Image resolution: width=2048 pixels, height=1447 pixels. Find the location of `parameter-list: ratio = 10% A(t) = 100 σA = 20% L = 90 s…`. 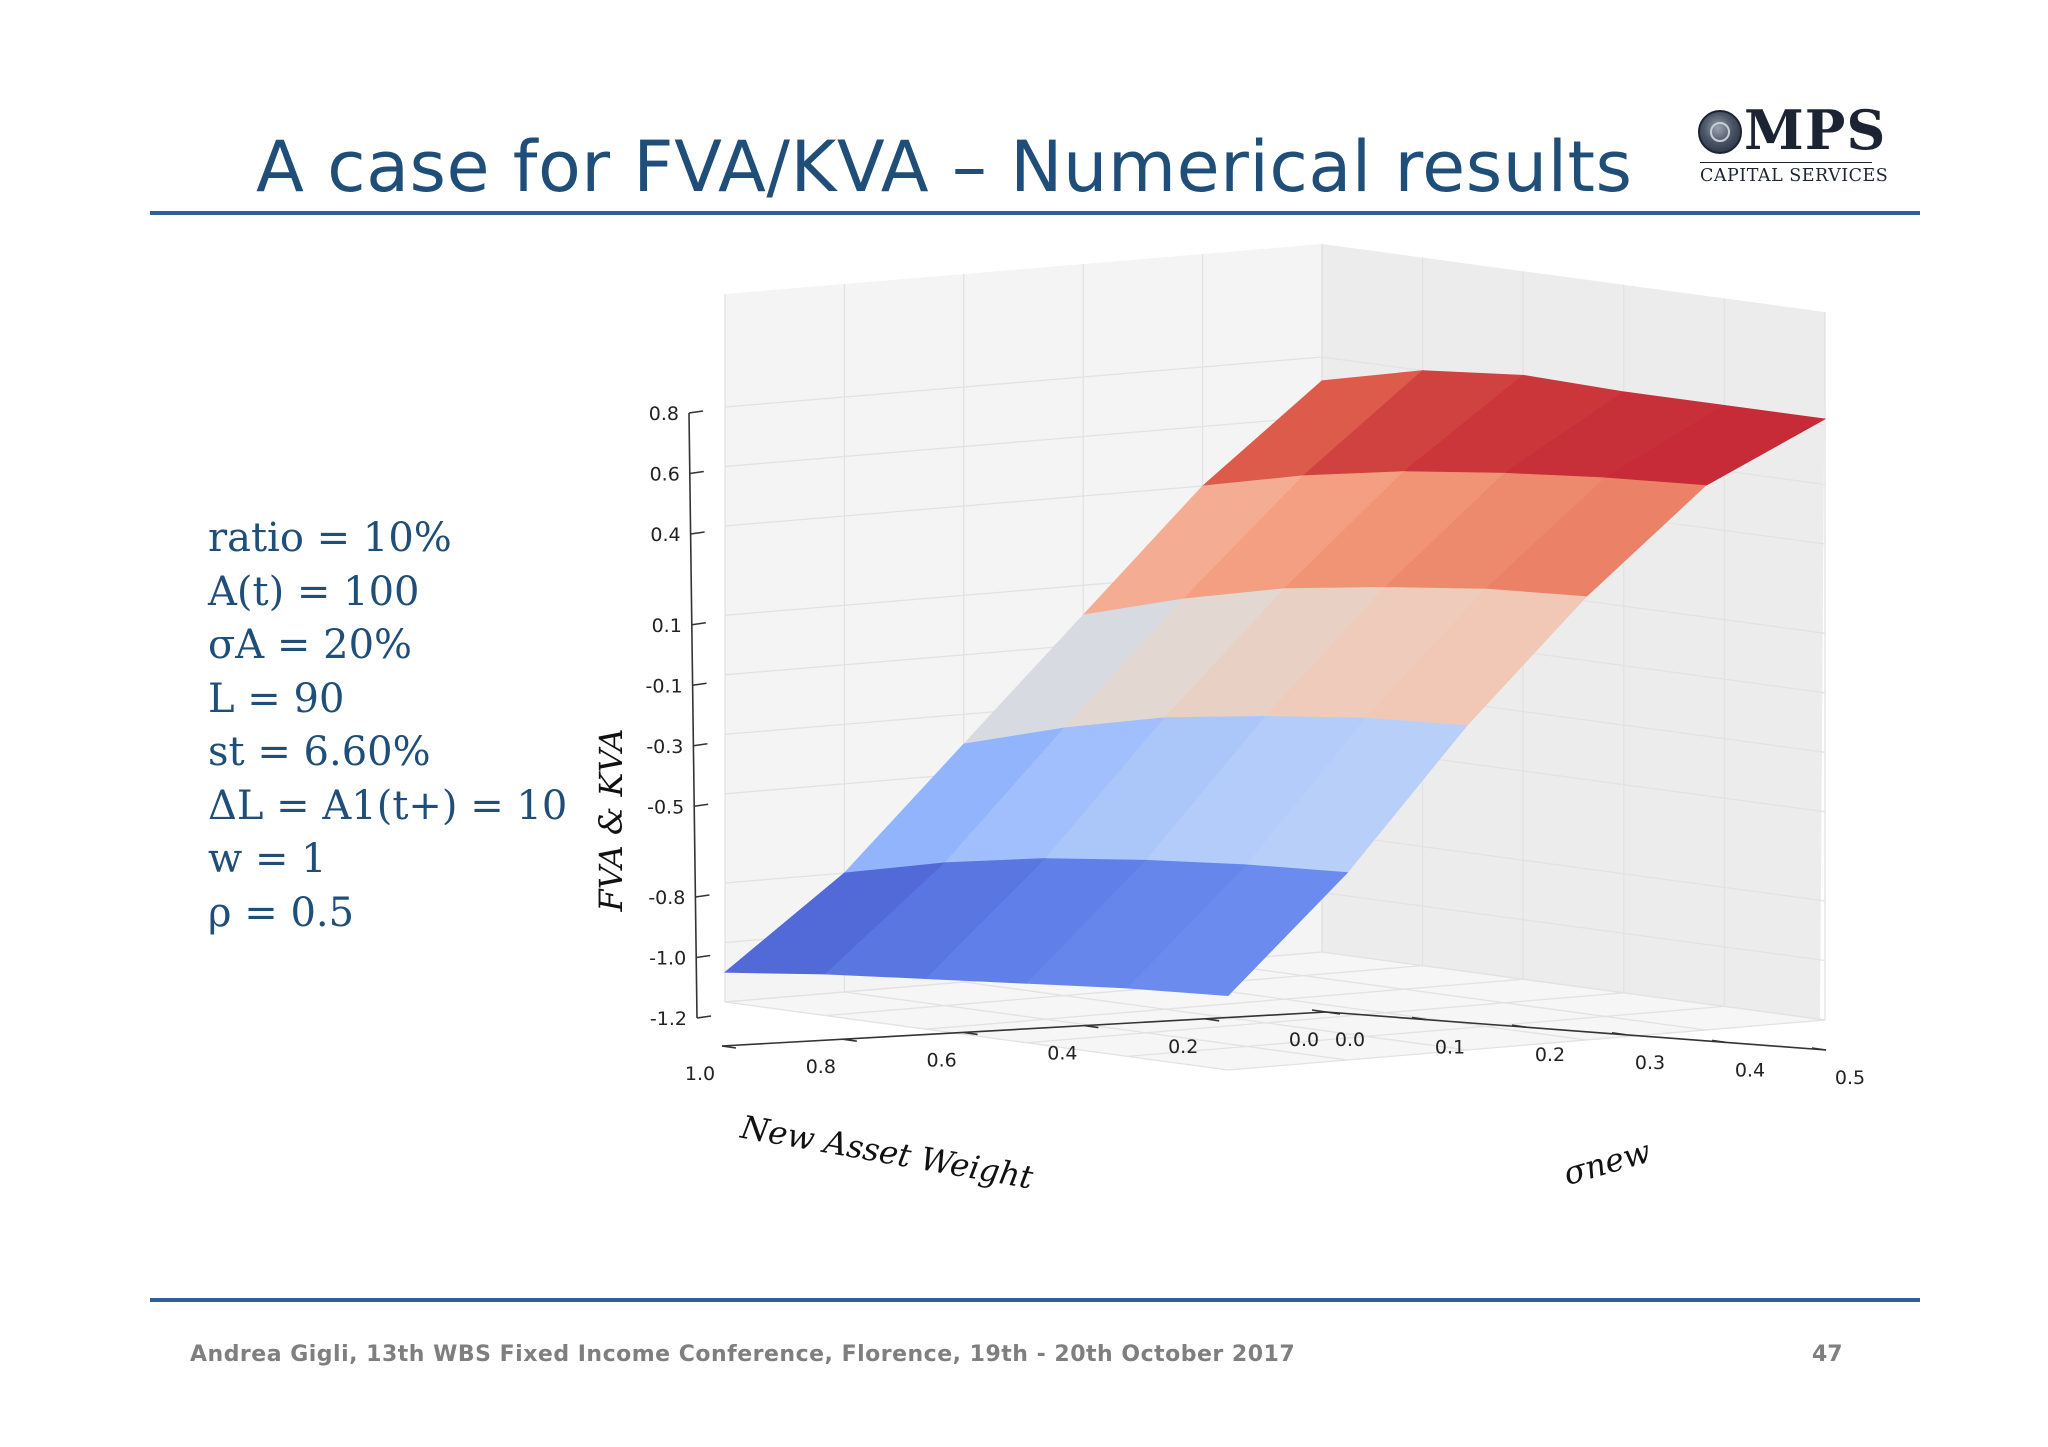

parameter-list: ratio = 10% A(t) = 100 σA = 20% L = 90 s… is located at coordinates (387, 726).